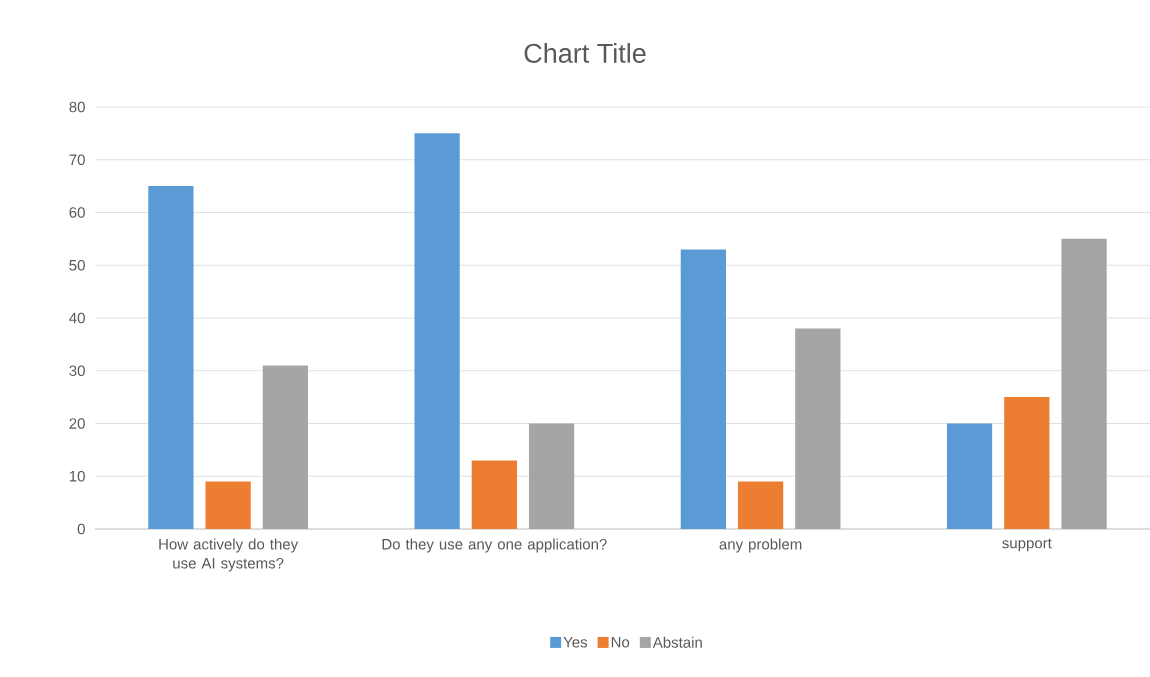 This screenshot has width=1150, height=677. What do you see at coordinates (77, 476) in the screenshot?
I see `y-tick-label: 10` at bounding box center [77, 476].